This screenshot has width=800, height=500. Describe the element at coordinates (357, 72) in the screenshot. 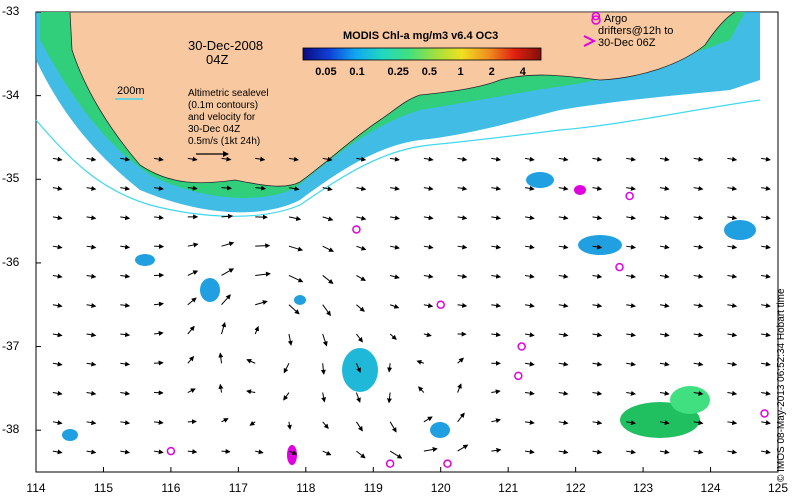

I see `colorbar-tick-label: 0.1` at that location.